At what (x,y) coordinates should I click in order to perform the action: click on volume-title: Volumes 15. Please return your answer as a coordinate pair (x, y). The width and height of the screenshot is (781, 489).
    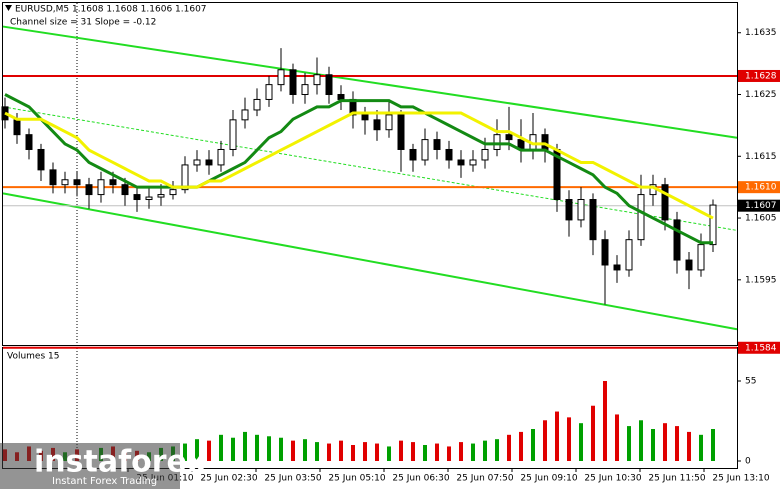
    Looking at the image, I should click on (33, 357).